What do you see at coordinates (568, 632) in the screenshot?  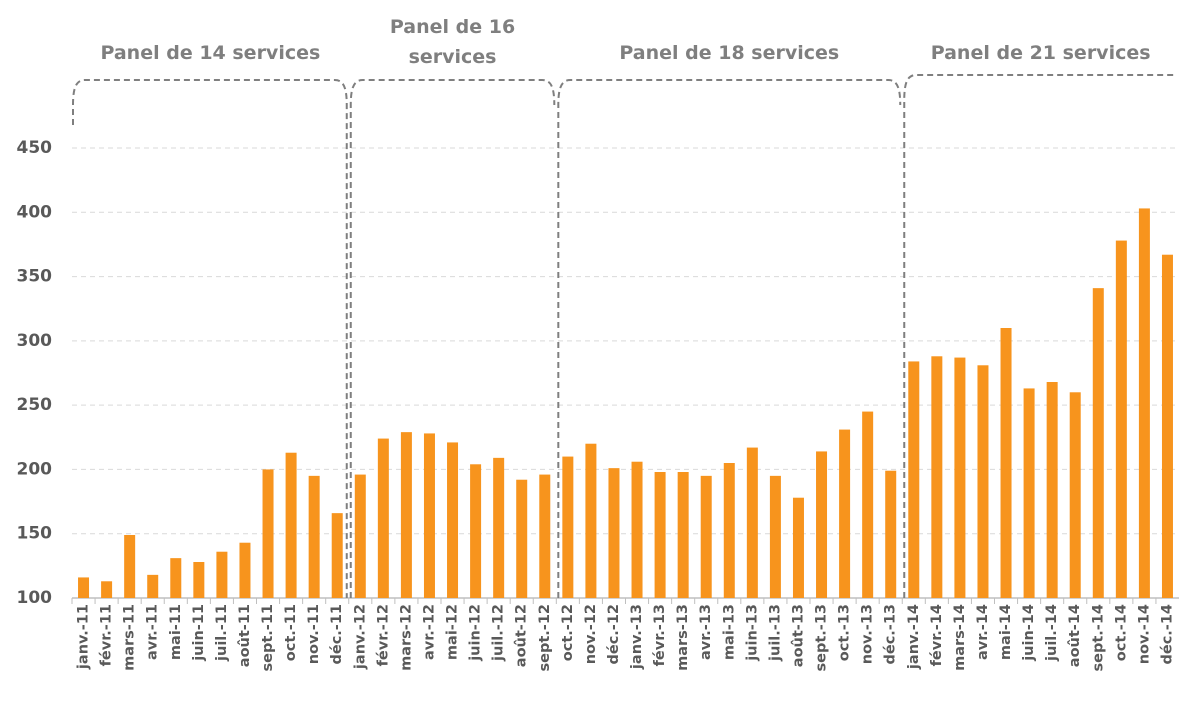 I see `x-tick-label: oct.-12` at bounding box center [568, 632].